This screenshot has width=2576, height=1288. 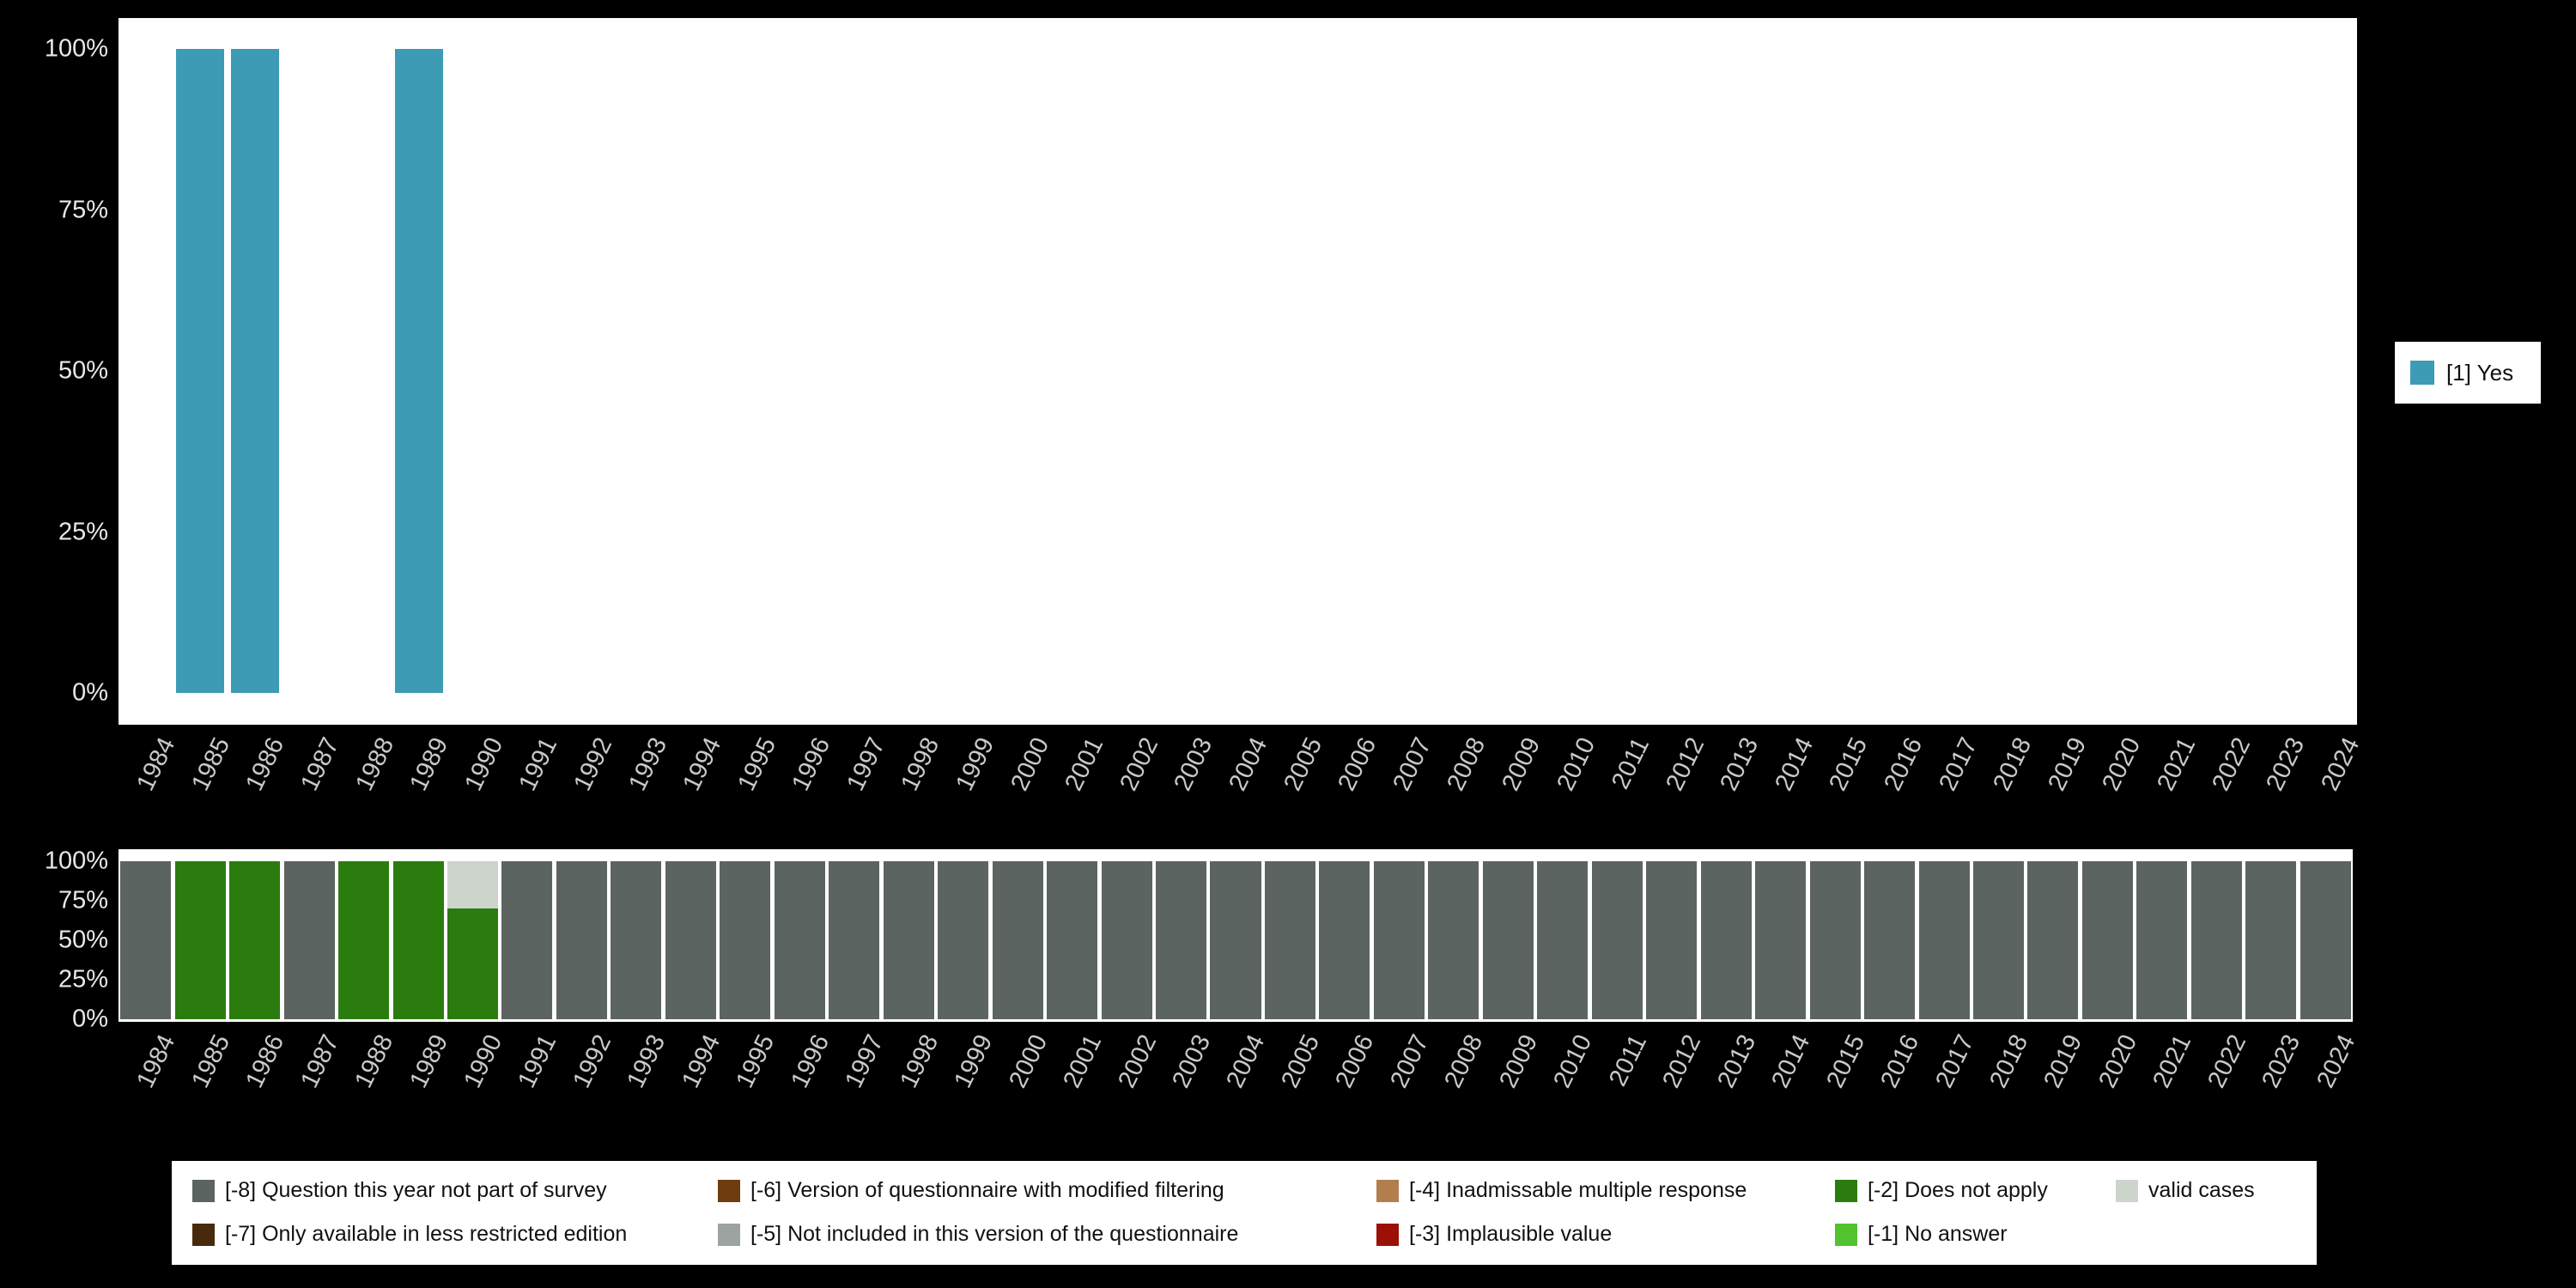 I want to click on x-tick-label: 1984, so click(x=156, y=1061).